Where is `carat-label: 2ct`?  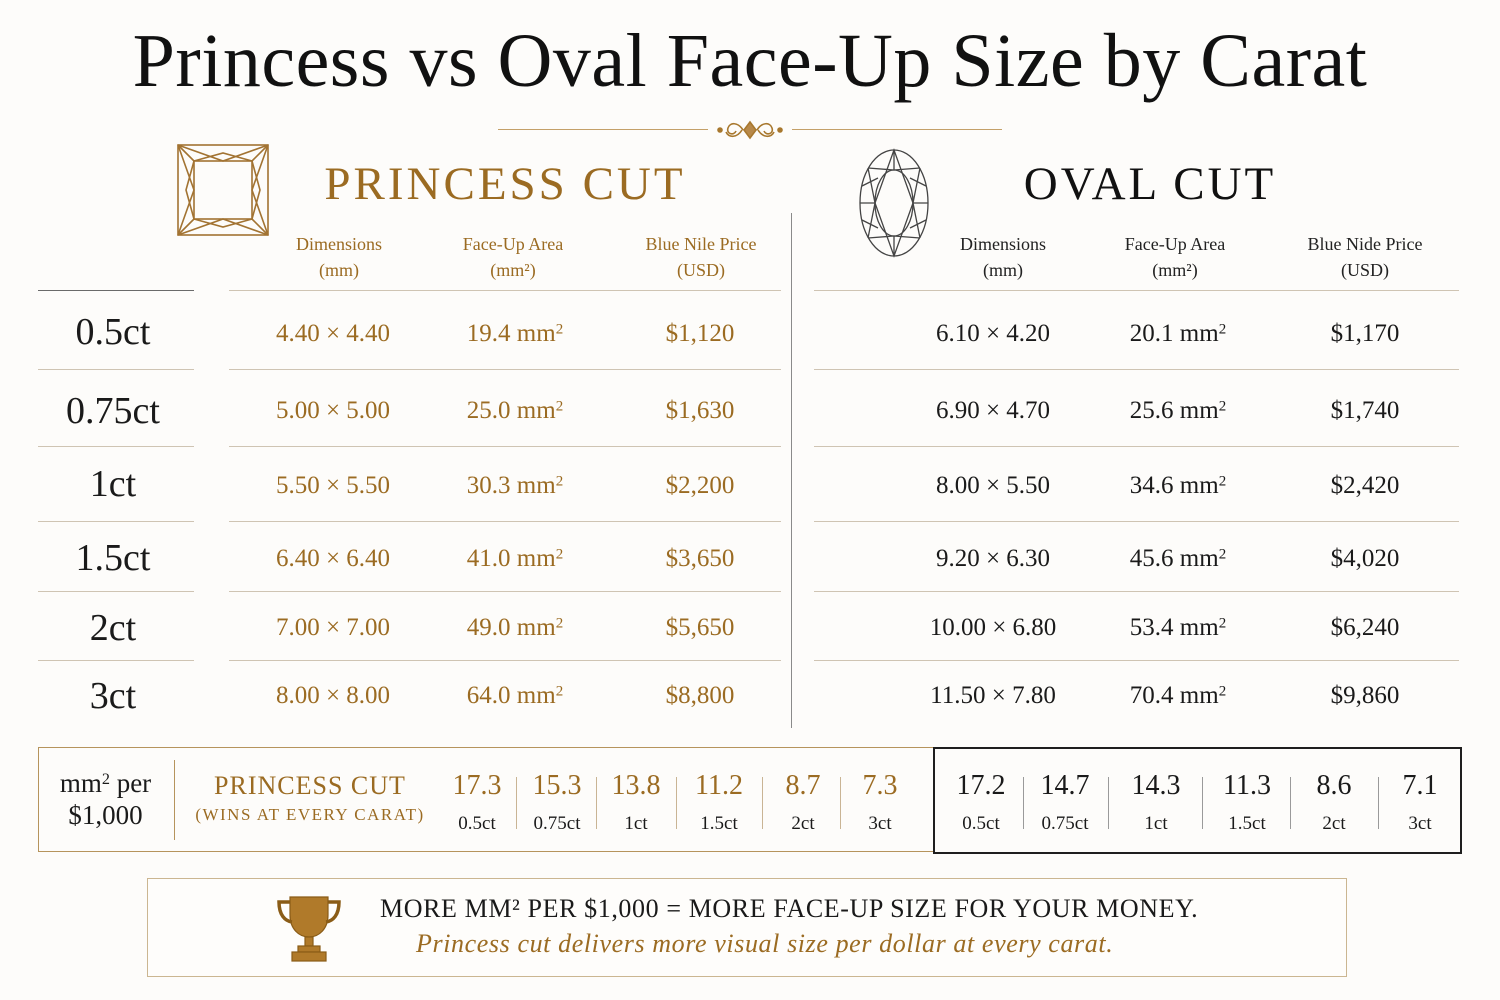 carat-label: 2ct is located at coordinates (113, 628).